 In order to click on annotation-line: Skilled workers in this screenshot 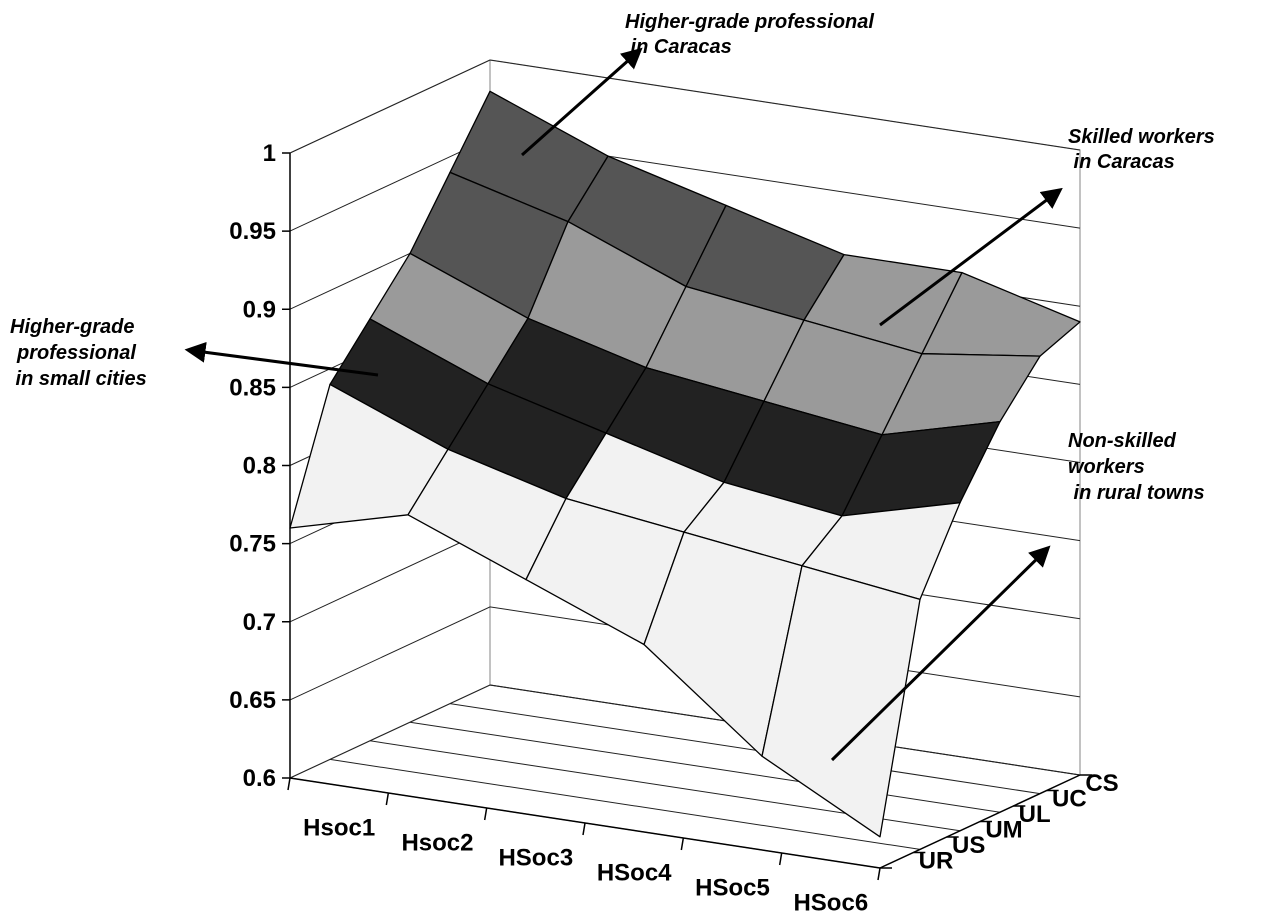, I will do `click(1141, 137)`.